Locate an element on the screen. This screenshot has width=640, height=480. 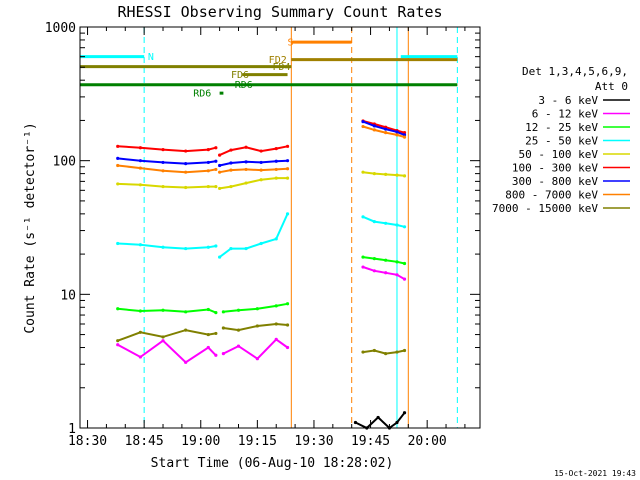
flag-label-n-0: N is located at coordinates (151, 57).